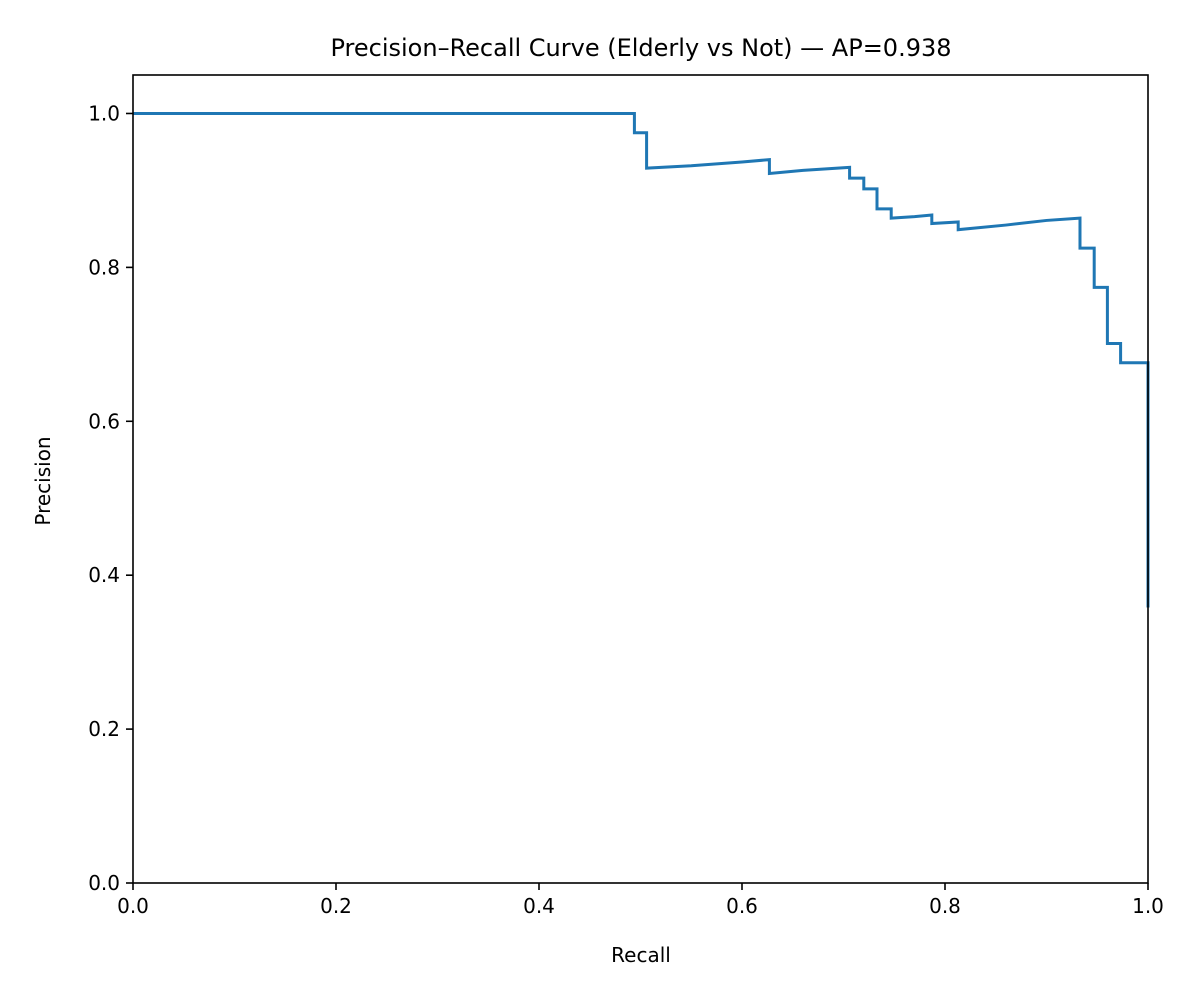  What do you see at coordinates (1148, 906) in the screenshot?
I see `x-tick-label: 1.0` at bounding box center [1148, 906].